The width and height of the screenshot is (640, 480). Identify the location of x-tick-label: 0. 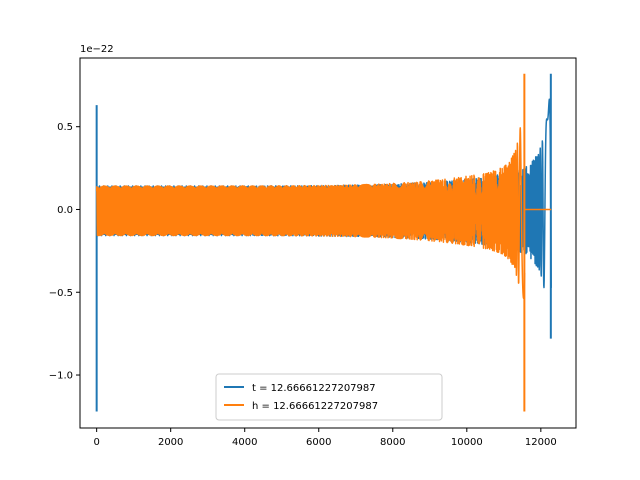
(96, 442).